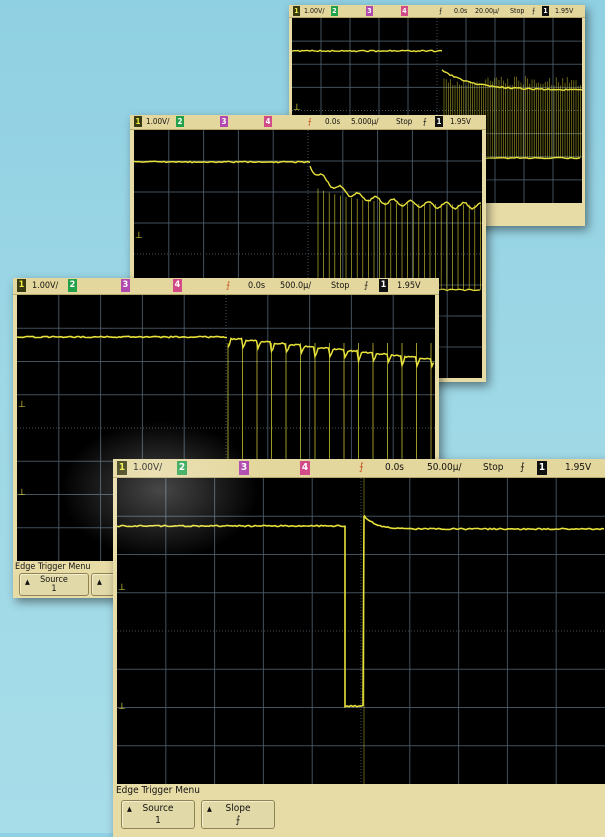 The image size is (605, 837). Describe the element at coordinates (359, 791) in the screenshot. I see `menu-title: Edge Trigger Menu` at that location.